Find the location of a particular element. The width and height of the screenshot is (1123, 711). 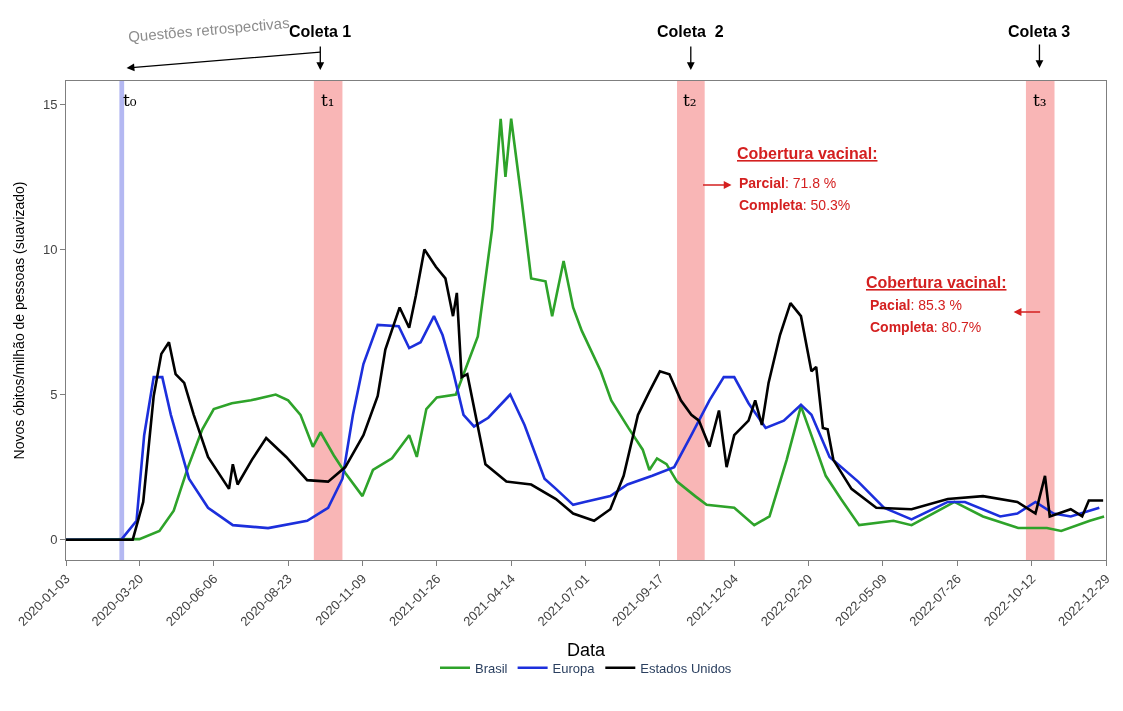

legend-label: Estados Unidos is located at coordinates (686, 668).